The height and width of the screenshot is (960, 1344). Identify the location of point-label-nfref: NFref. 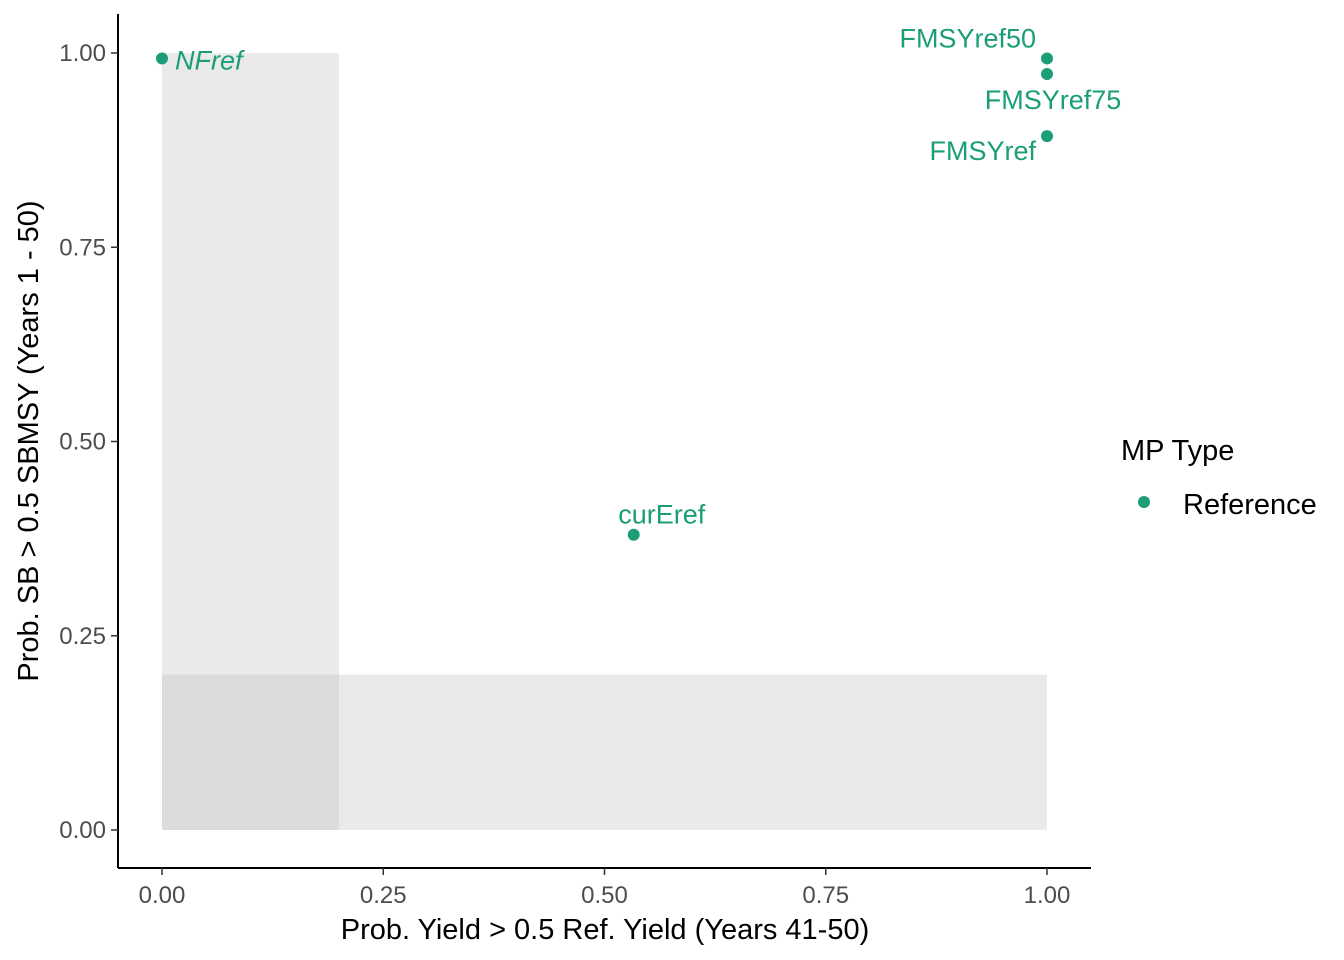
(210, 60).